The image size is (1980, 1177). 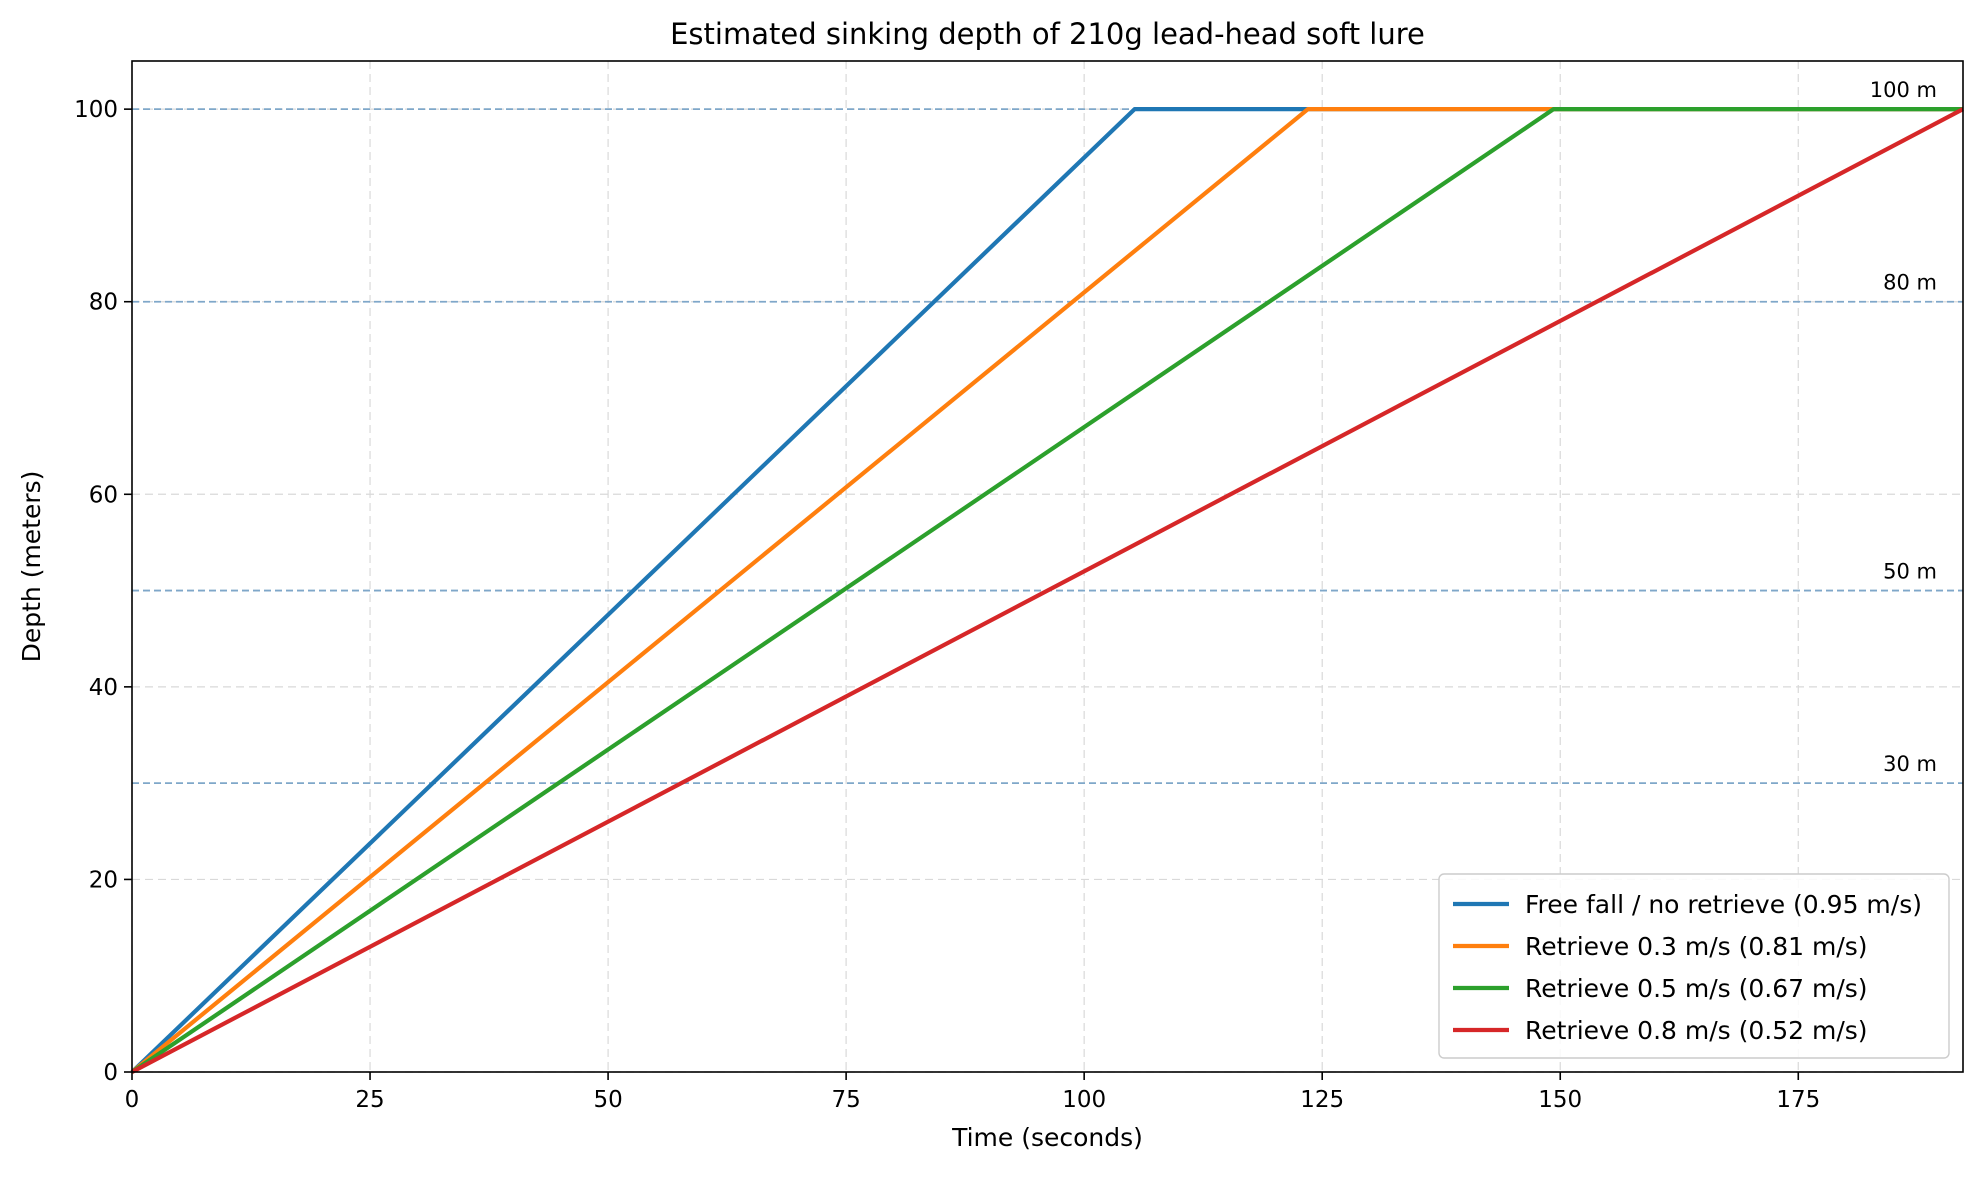 I want to click on y-tick-label: 80, so click(x=103, y=303).